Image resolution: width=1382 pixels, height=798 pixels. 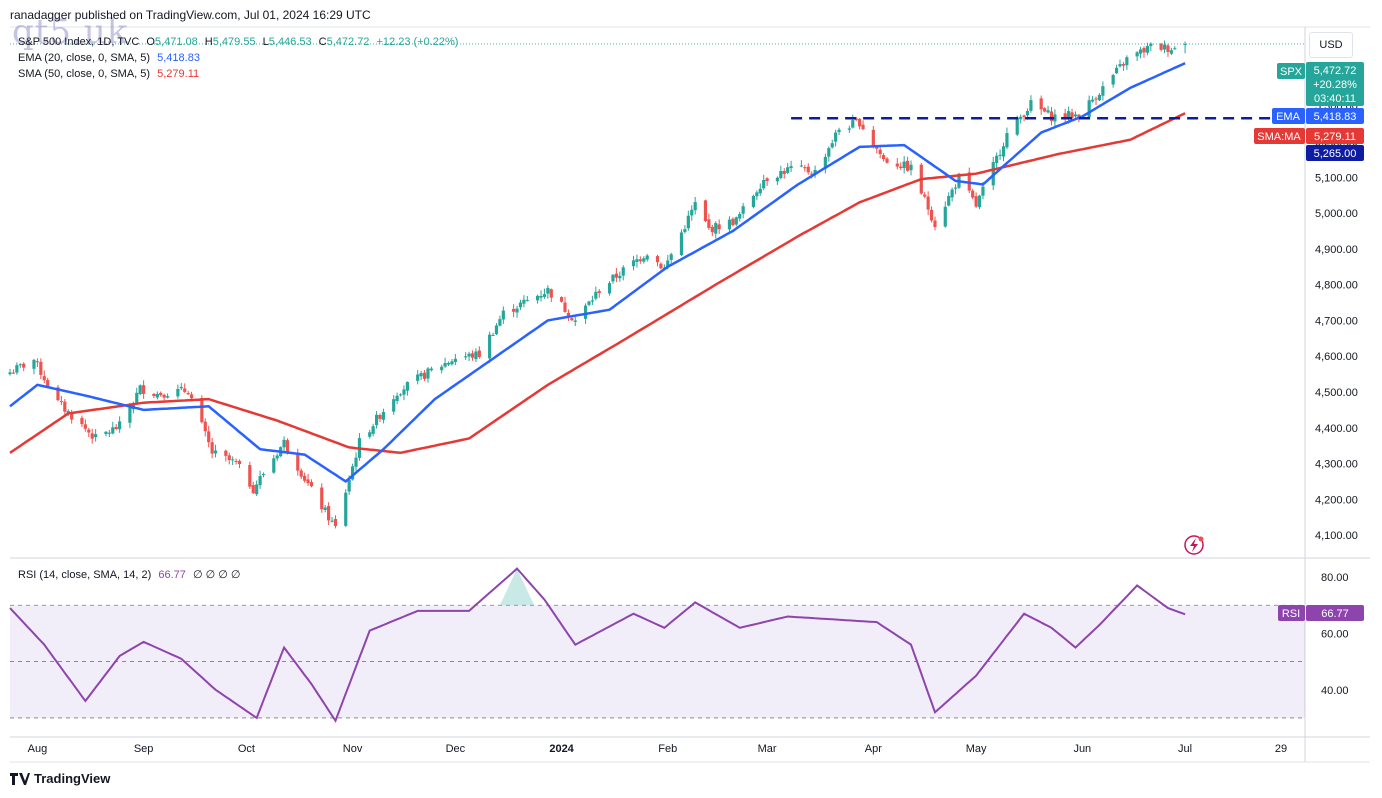 I want to click on rsi-legend-extras: ∅ ∅ ∅ ∅, so click(x=216, y=575).